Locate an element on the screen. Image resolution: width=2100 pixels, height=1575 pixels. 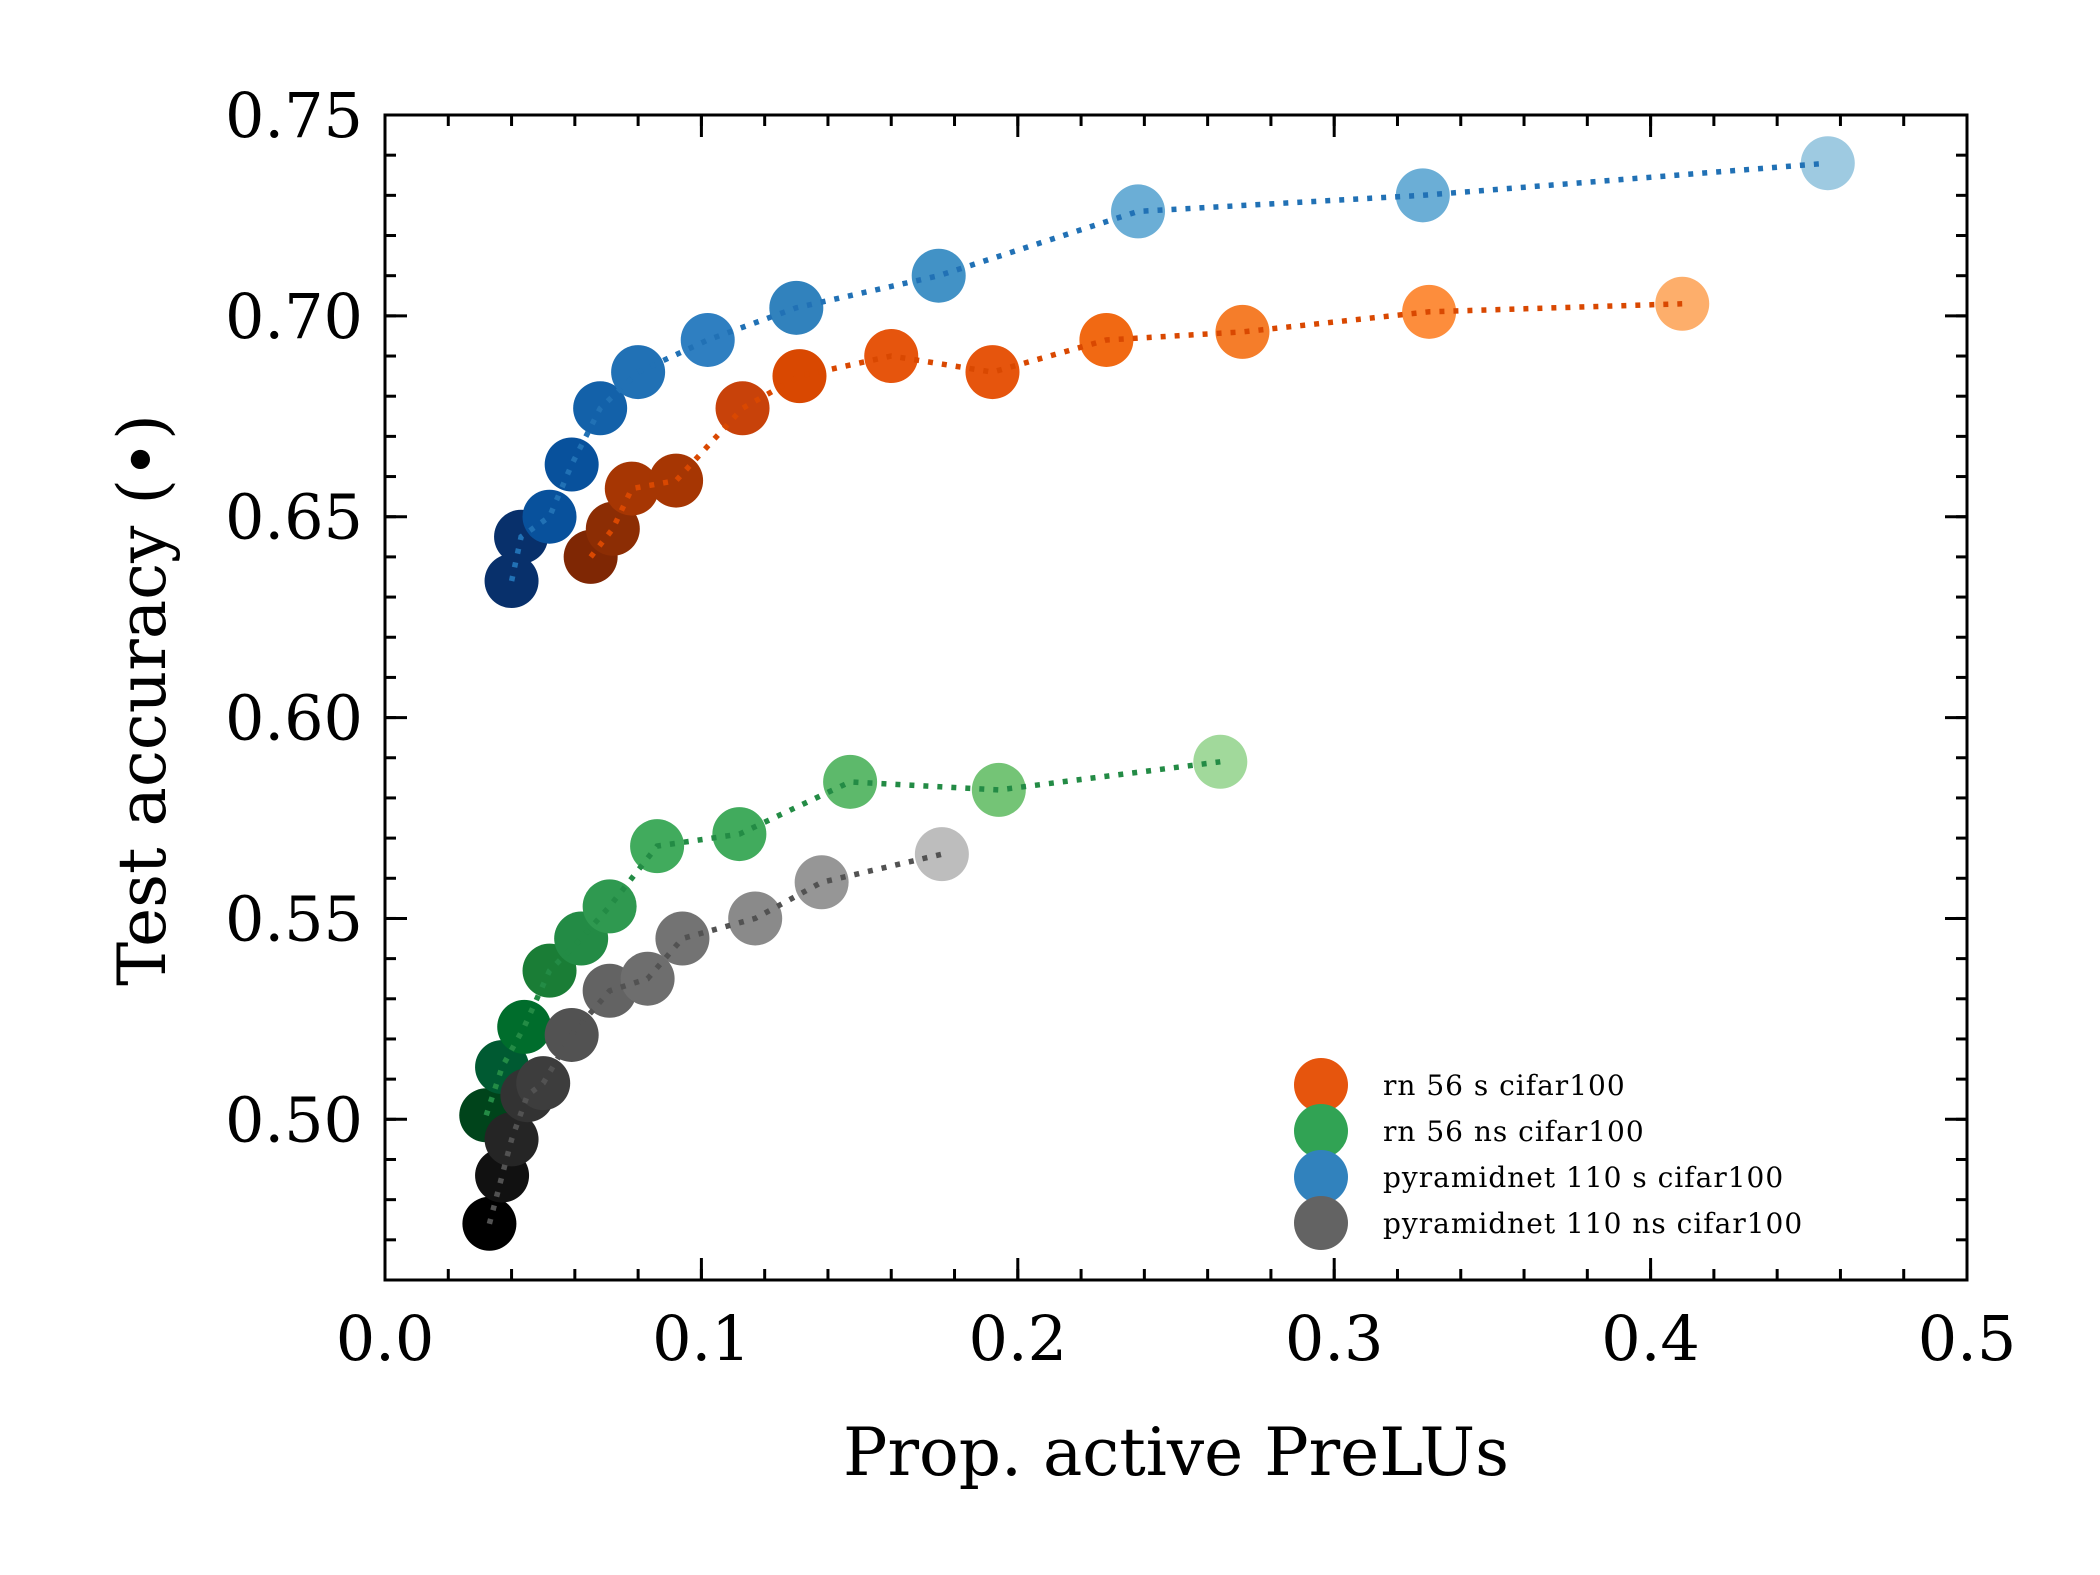
x-tick-label: 0.3 is located at coordinates (1334, 1338).